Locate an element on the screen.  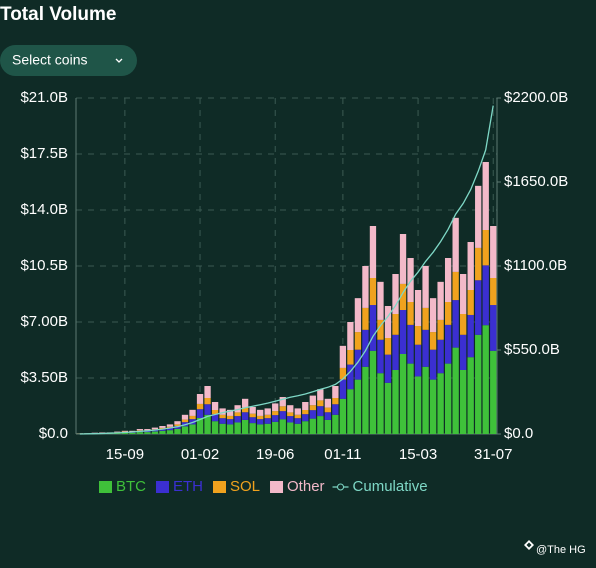
y-tick-label: $3.50B is located at coordinates (44, 377).